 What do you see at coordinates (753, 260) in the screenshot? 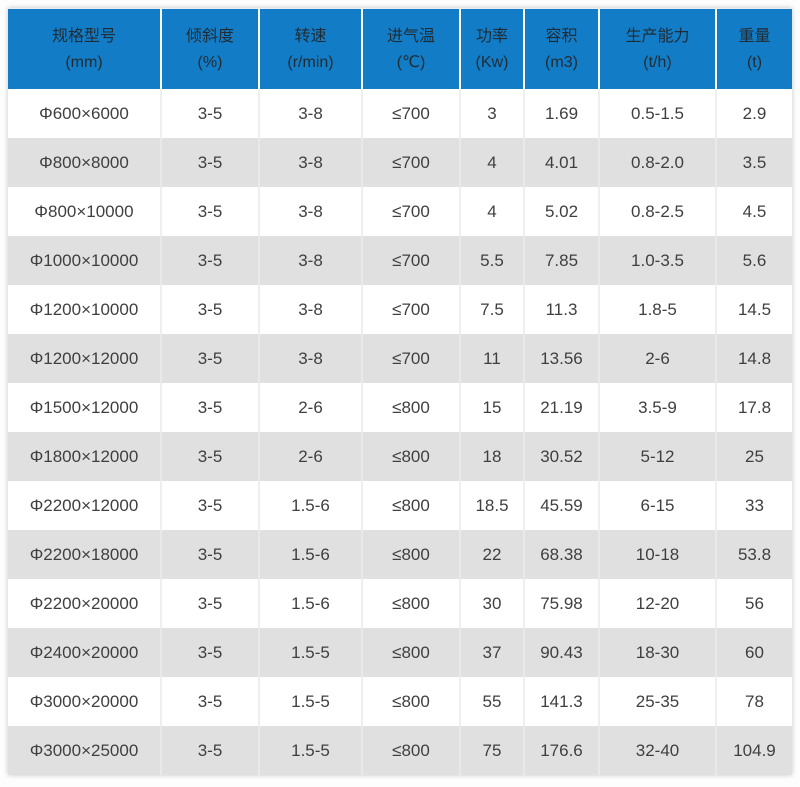
I see `table-cell: 5.6` at bounding box center [753, 260].